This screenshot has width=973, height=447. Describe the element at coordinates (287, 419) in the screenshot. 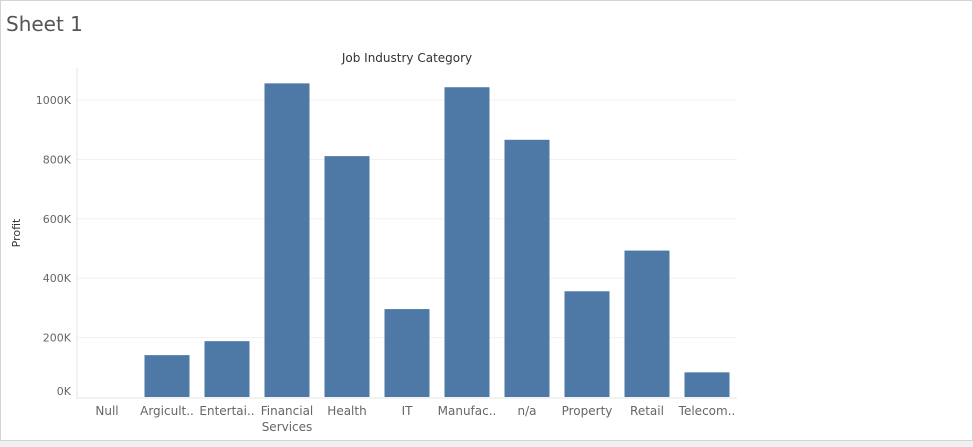

I see `x-tick-label: Financial Services` at that location.